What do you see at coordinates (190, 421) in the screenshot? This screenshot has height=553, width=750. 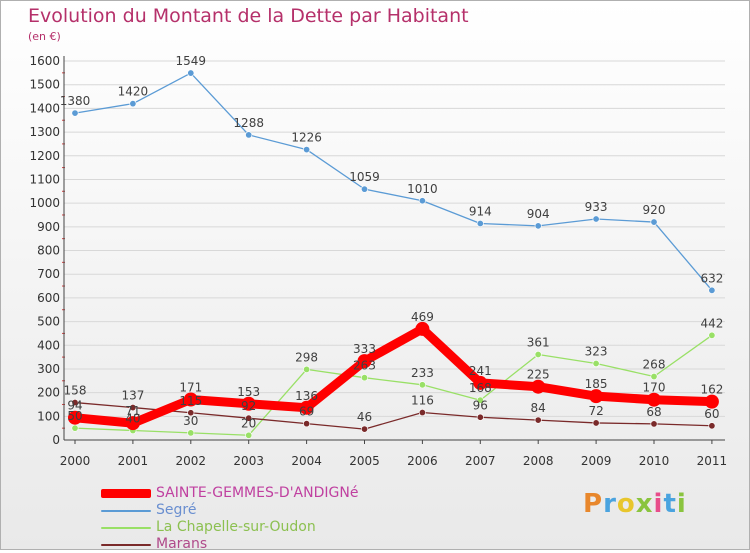 I see `data-label: 30` at bounding box center [190, 421].